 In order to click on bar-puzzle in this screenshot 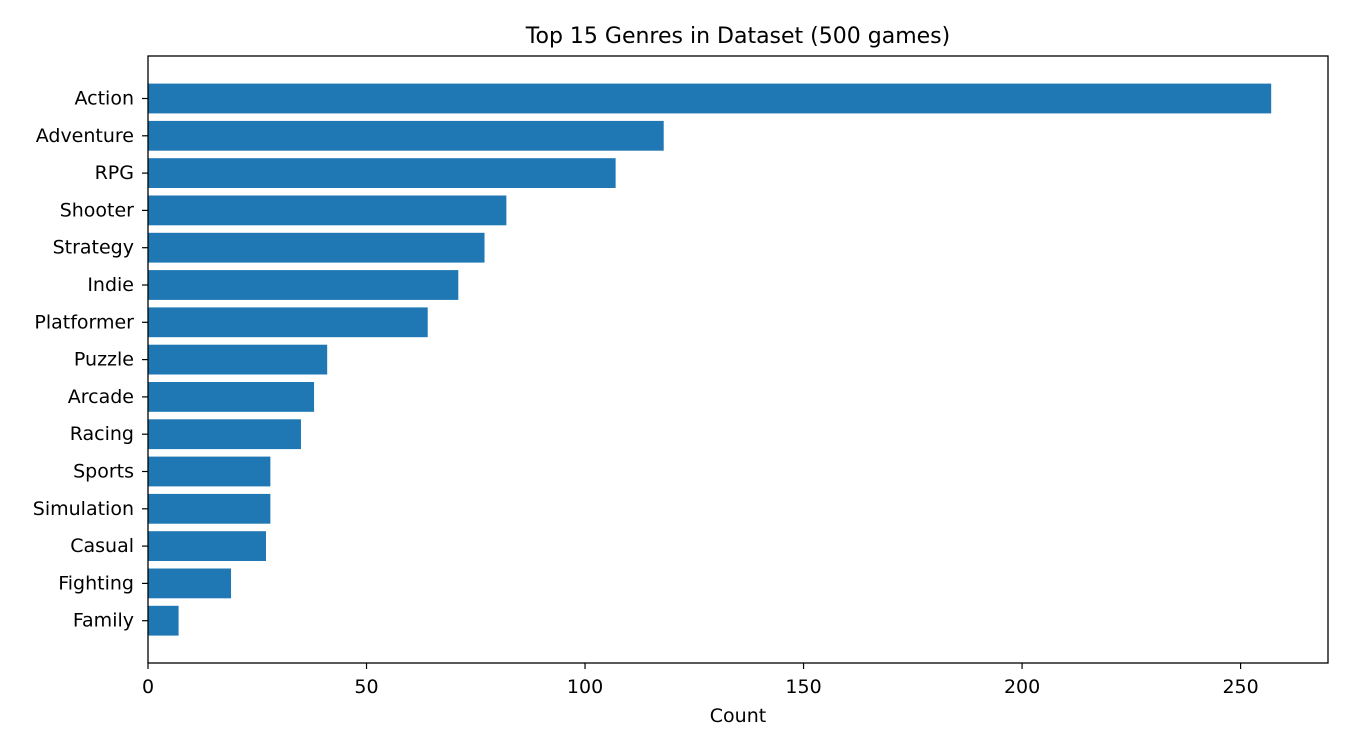, I will do `click(238, 359)`.